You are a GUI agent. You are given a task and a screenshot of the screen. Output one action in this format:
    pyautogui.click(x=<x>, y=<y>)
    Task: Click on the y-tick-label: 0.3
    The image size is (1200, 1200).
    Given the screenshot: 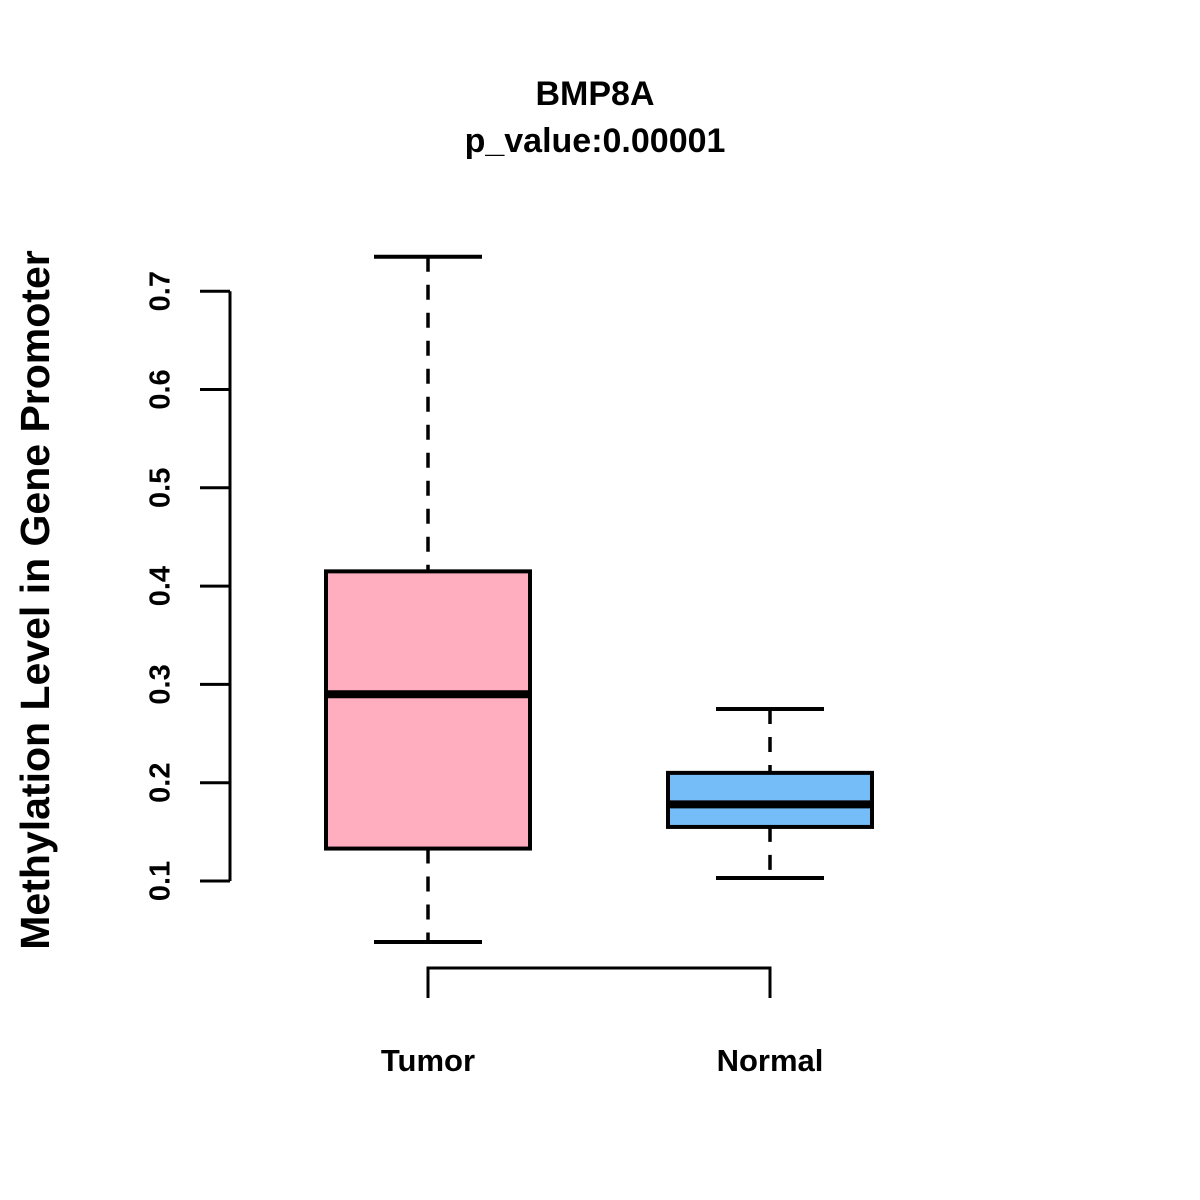 What is the action you would take?
    pyautogui.click(x=161, y=684)
    